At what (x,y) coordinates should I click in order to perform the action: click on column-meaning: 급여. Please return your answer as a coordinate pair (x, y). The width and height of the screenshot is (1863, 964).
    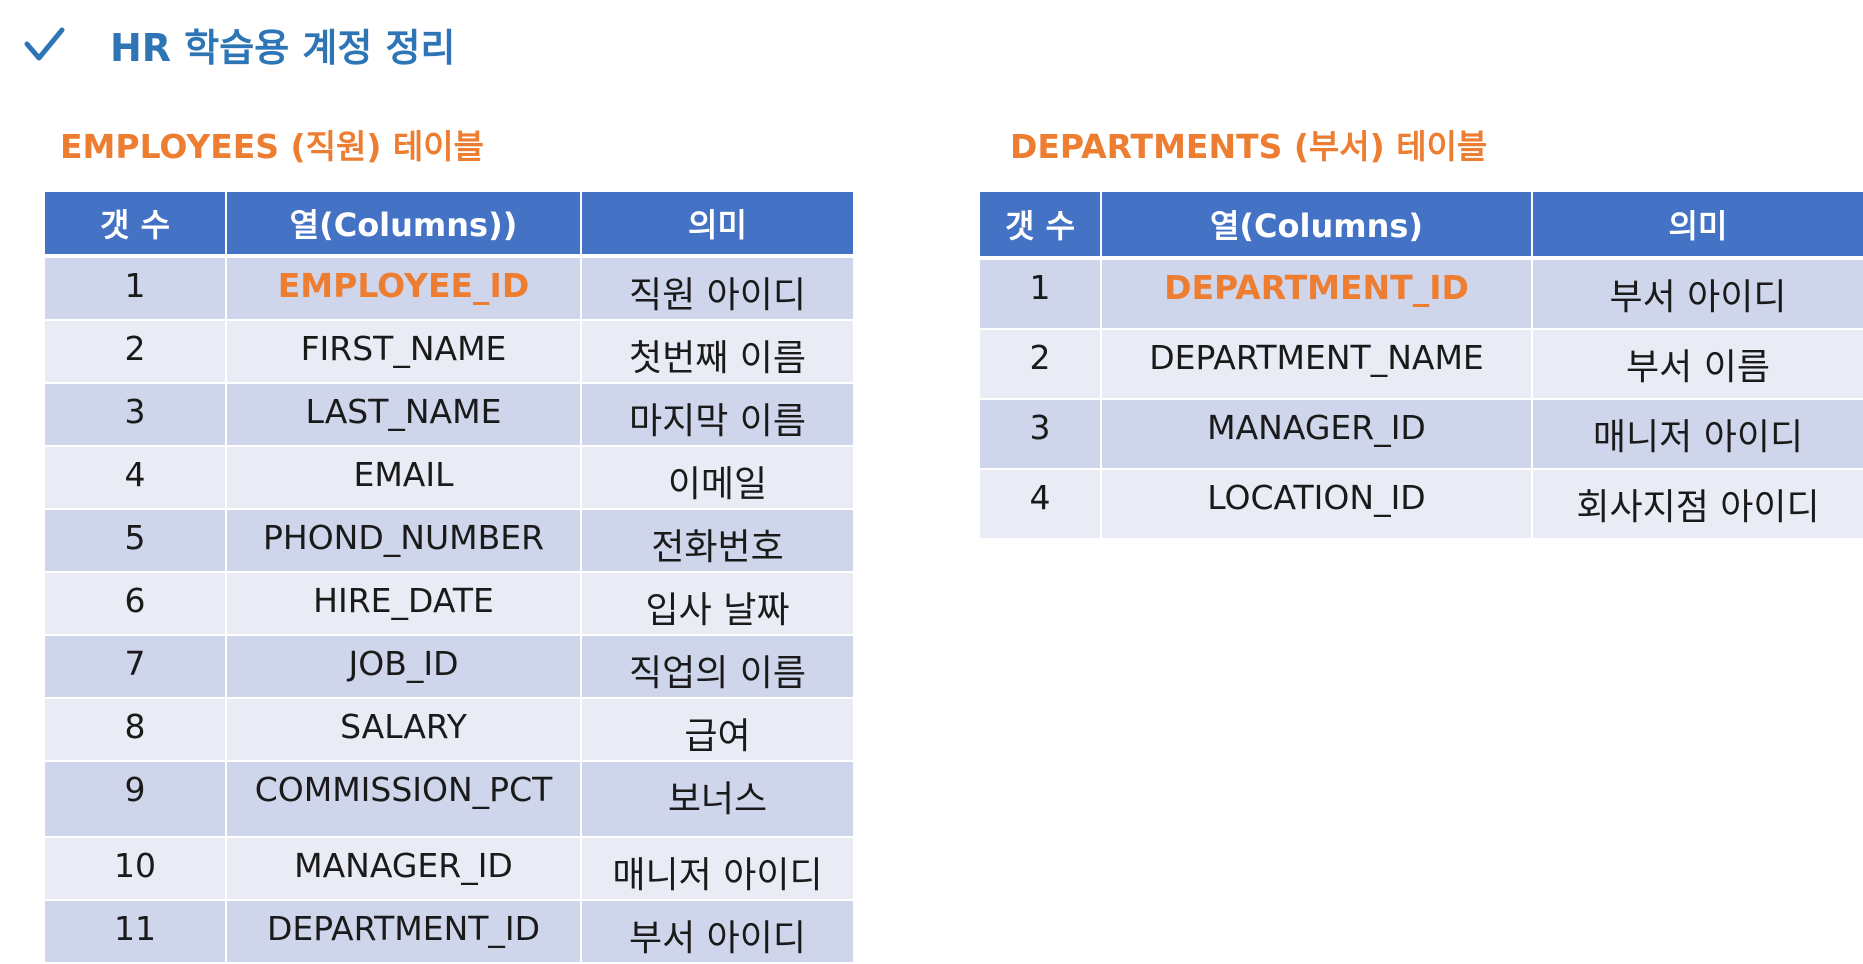
    Looking at the image, I should click on (717, 730).